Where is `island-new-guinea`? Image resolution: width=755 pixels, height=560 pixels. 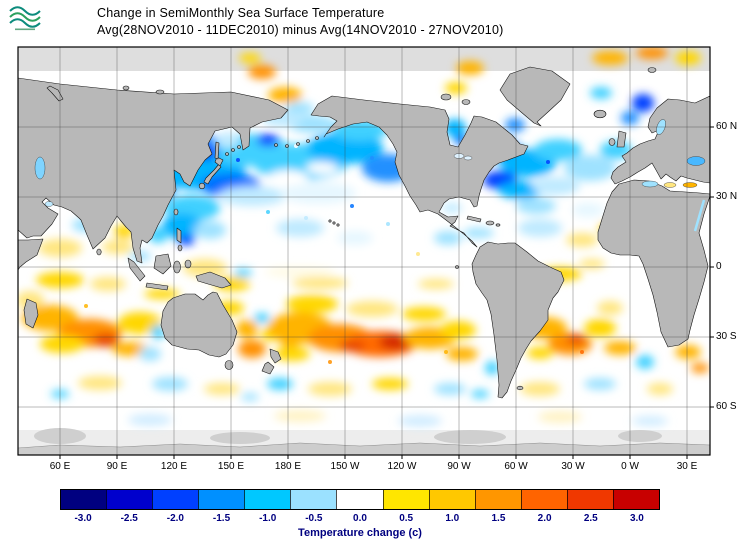 island-new-guinea is located at coordinates (213, 280).